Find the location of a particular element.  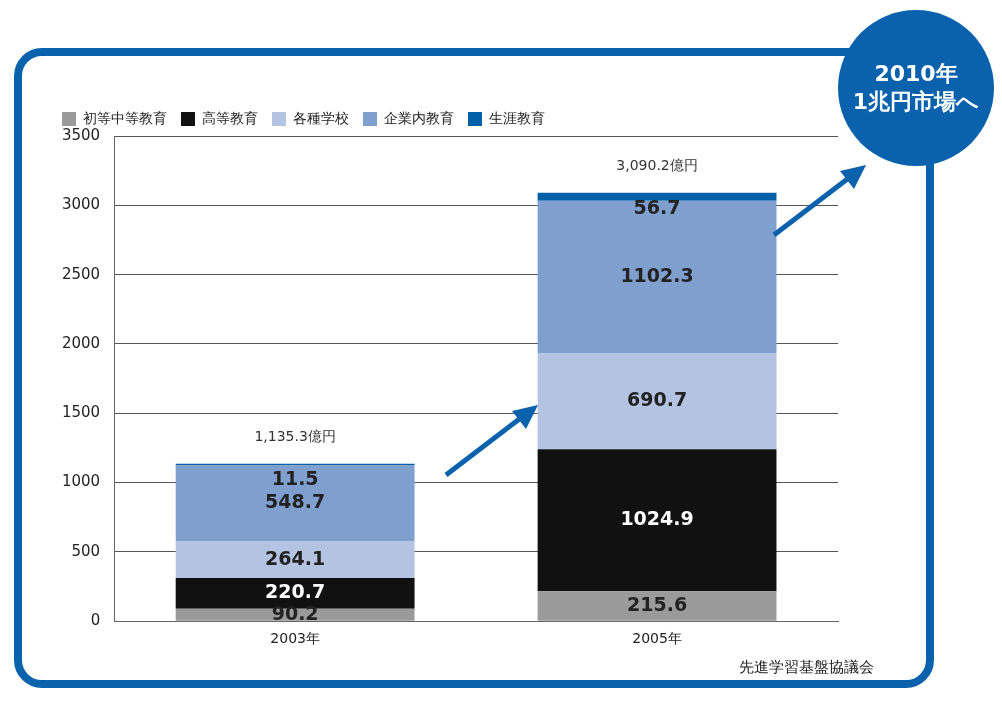

data-label: 90.2 is located at coordinates (295, 612).